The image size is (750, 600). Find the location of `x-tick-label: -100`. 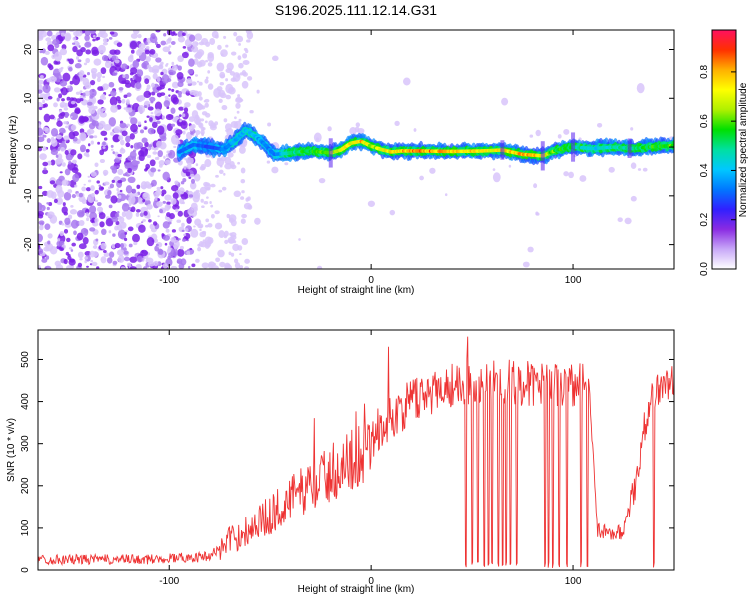

x-tick-label: -100 is located at coordinates (169, 280).